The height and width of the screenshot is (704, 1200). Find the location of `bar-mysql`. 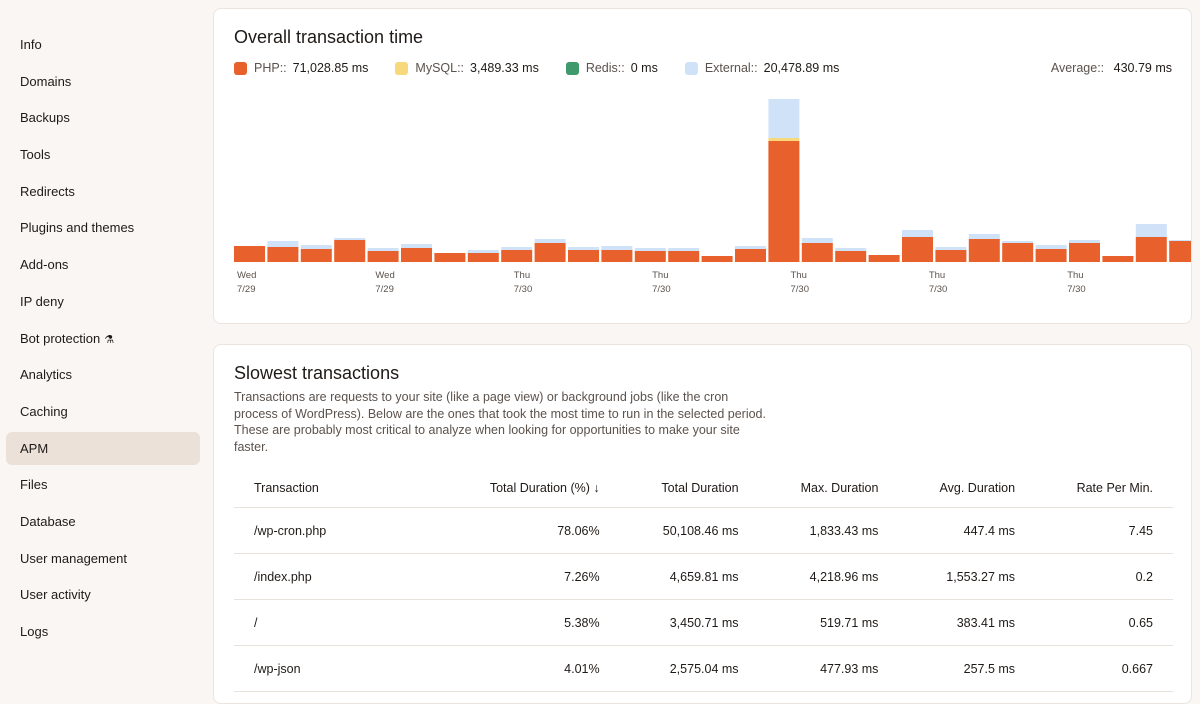

bar-mysql is located at coordinates (784, 139).